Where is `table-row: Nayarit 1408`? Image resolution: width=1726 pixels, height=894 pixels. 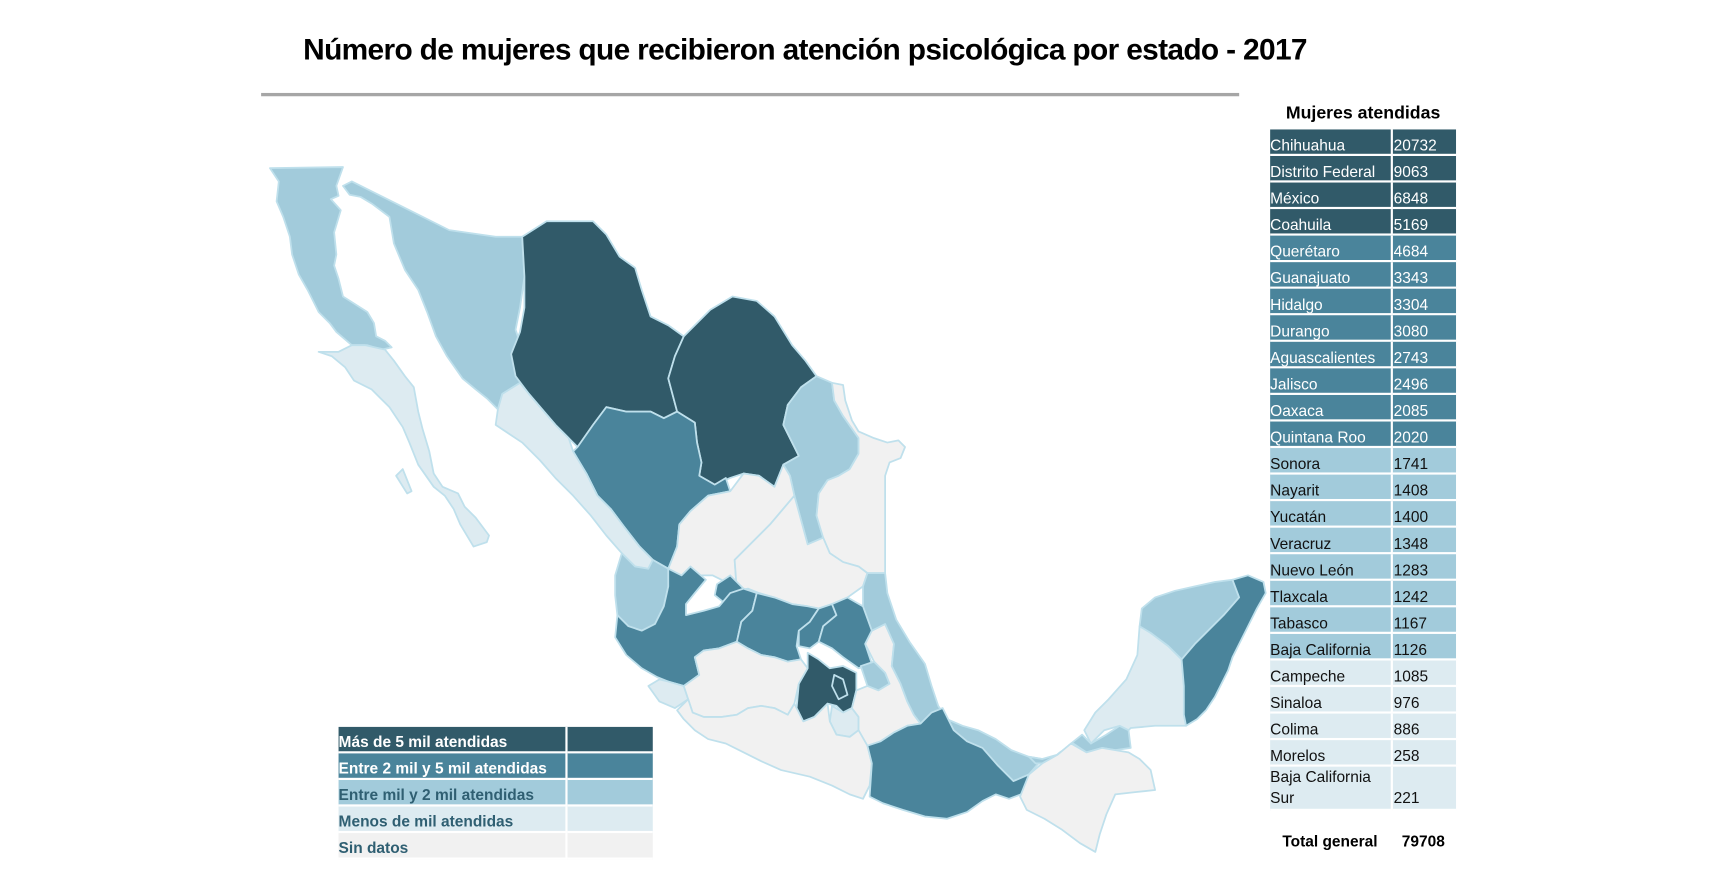
table-row: Nayarit 1408 is located at coordinates (1363, 488).